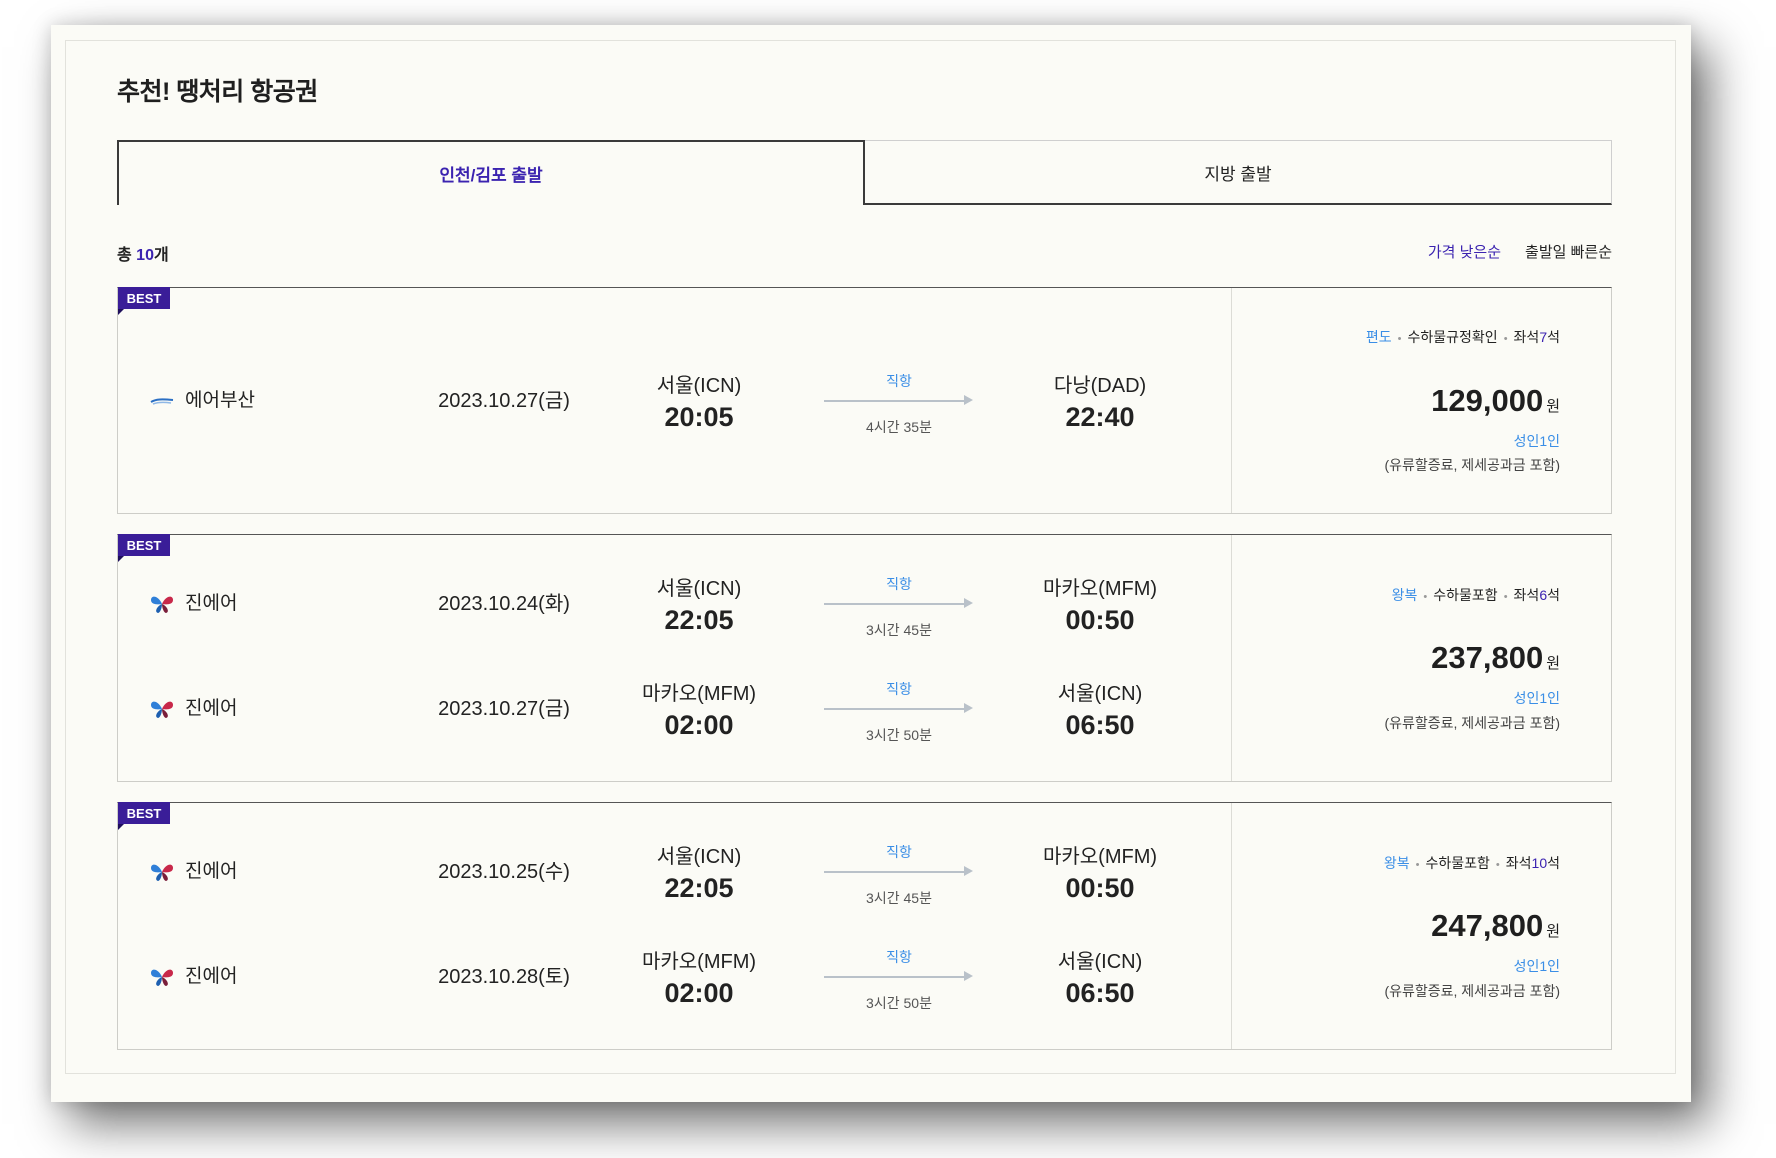 The image size is (1776, 1158). Describe the element at coordinates (1543, 337) in the screenshot. I see `seats-count: 7` at that location.